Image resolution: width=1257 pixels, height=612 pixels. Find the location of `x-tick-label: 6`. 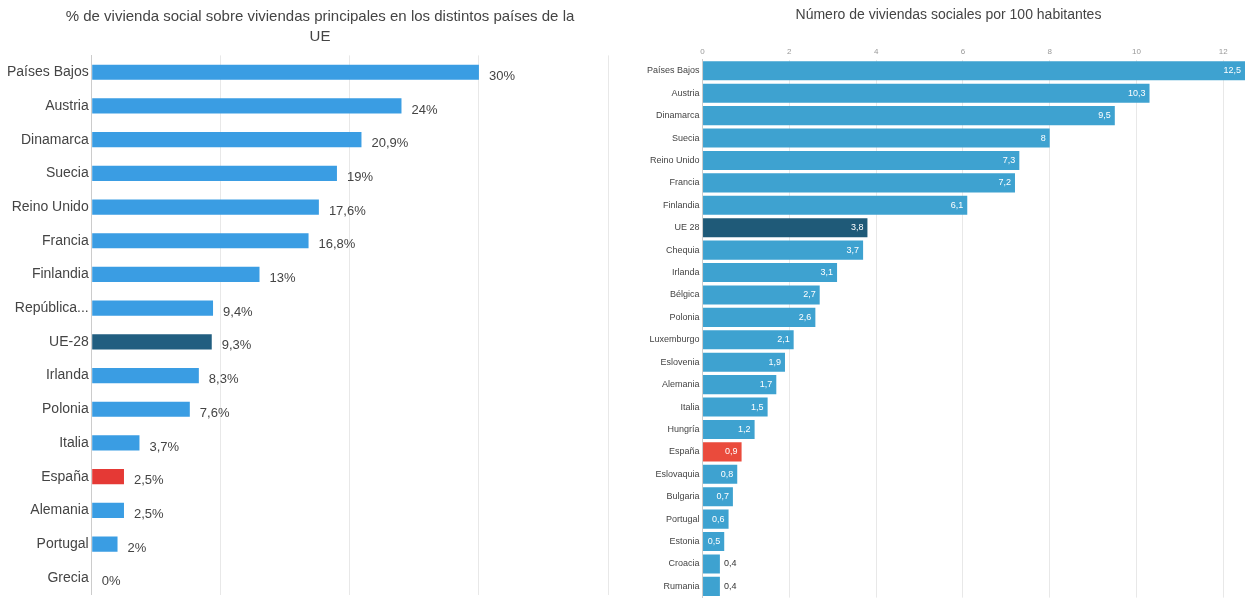

x-tick-label: 6 is located at coordinates (963, 51).